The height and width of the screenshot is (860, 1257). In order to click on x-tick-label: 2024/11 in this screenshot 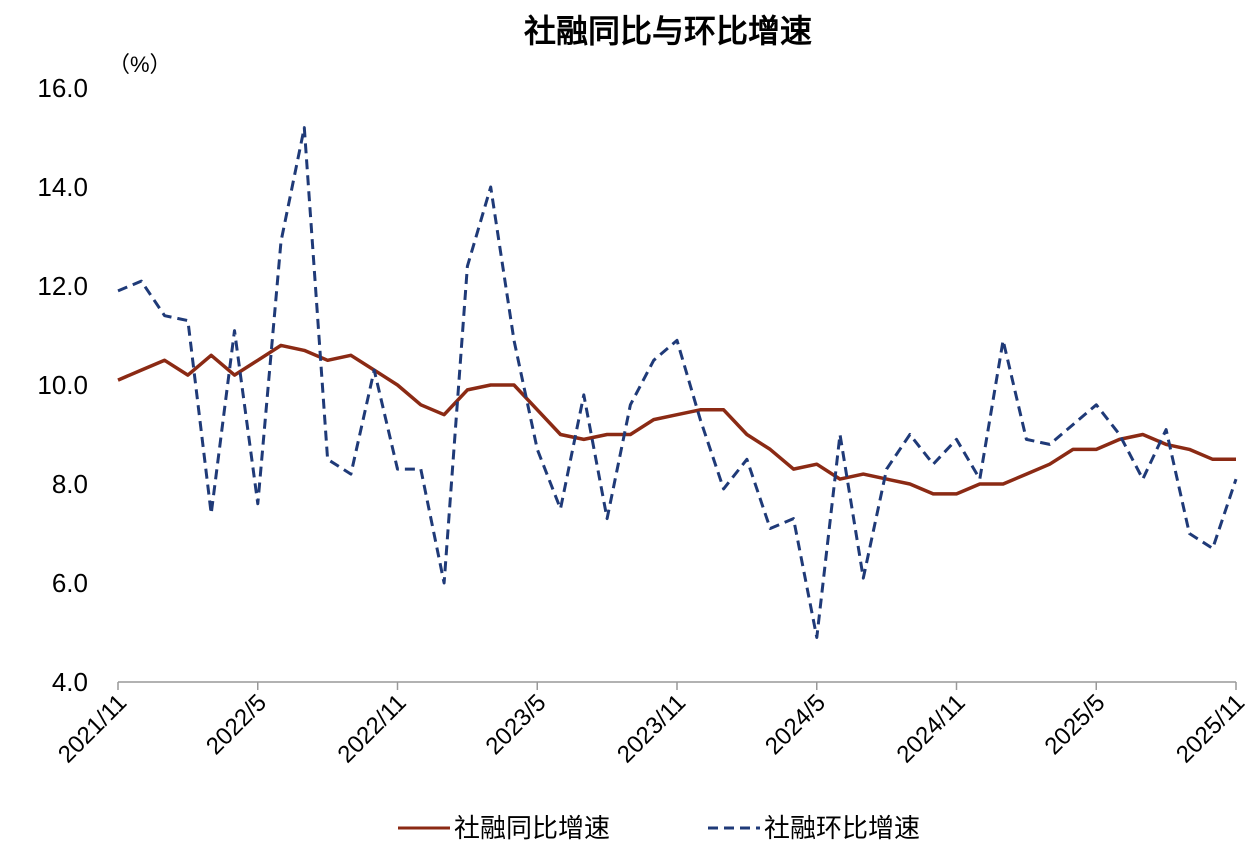, I will do `click(931, 728)`.